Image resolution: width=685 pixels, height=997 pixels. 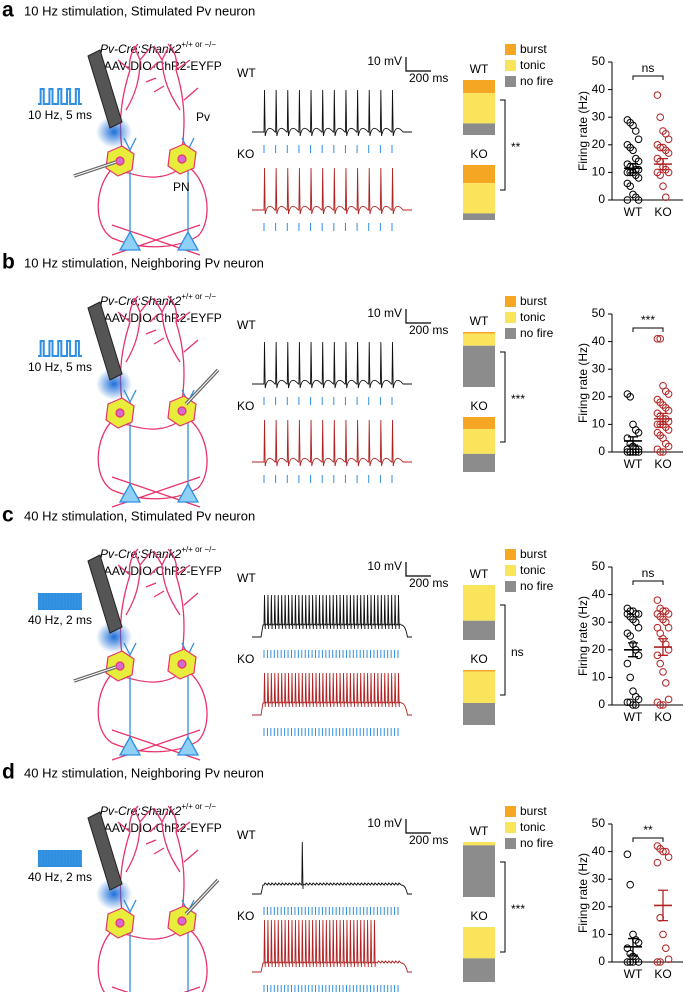 What do you see at coordinates (8, 515) in the screenshot?
I see `panel-label: c` at bounding box center [8, 515].